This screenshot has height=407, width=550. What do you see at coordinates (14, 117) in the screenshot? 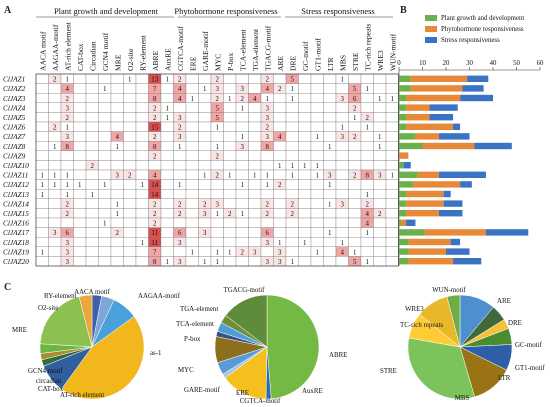
I see `row-gene-label: ClJAZ5` at bounding box center [14, 117].